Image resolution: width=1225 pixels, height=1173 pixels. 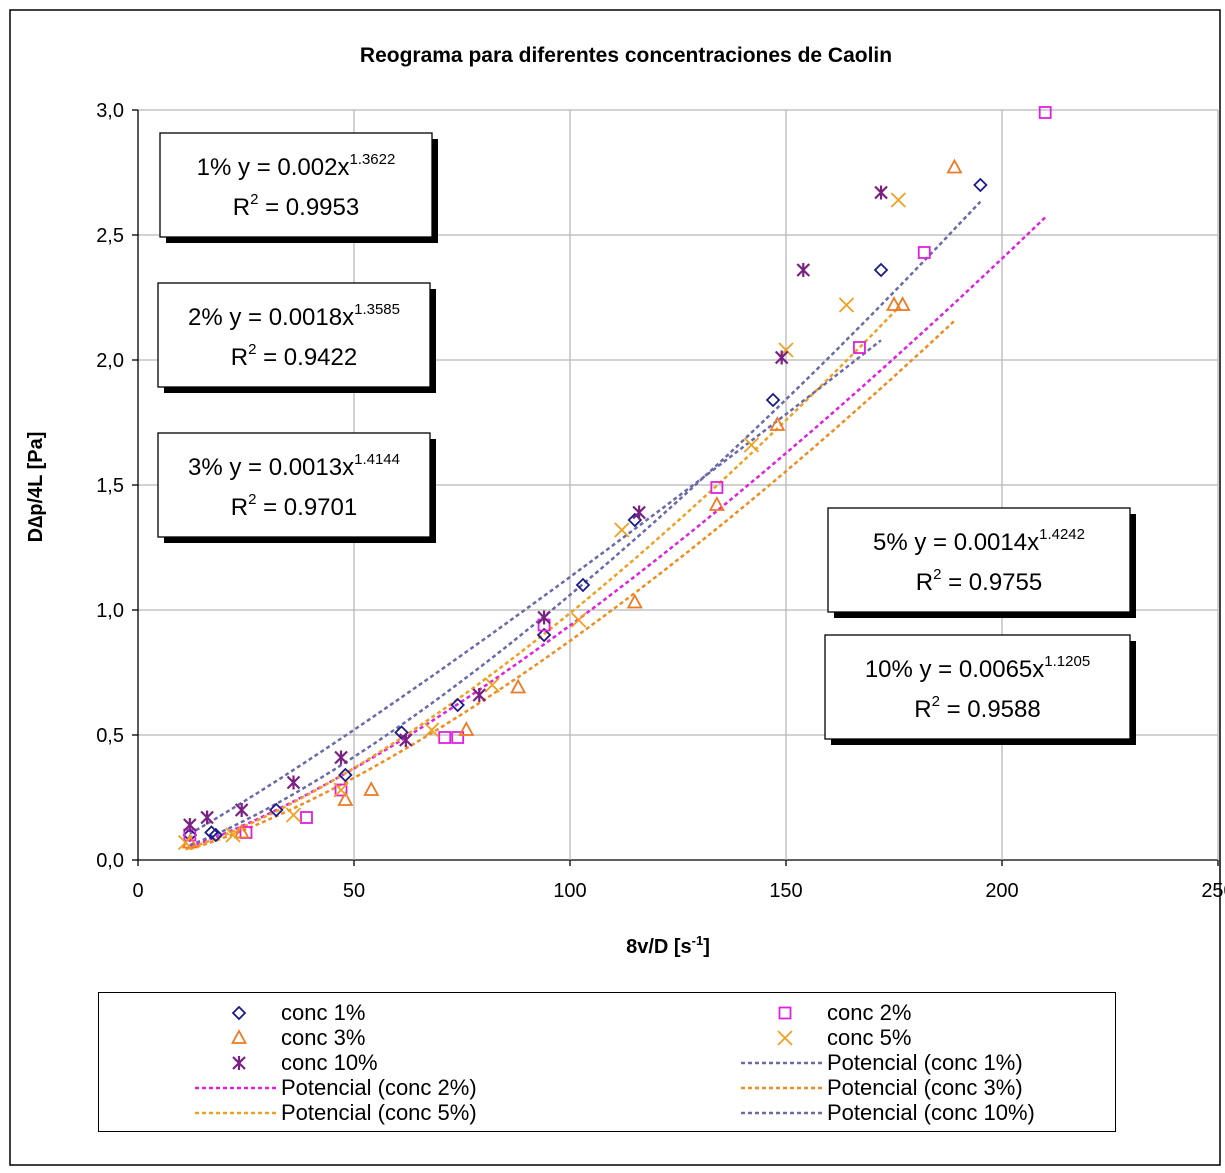 What do you see at coordinates (294, 356) in the screenshot?
I see `r-squared-text: R2 = 0.9422` at bounding box center [294, 356].